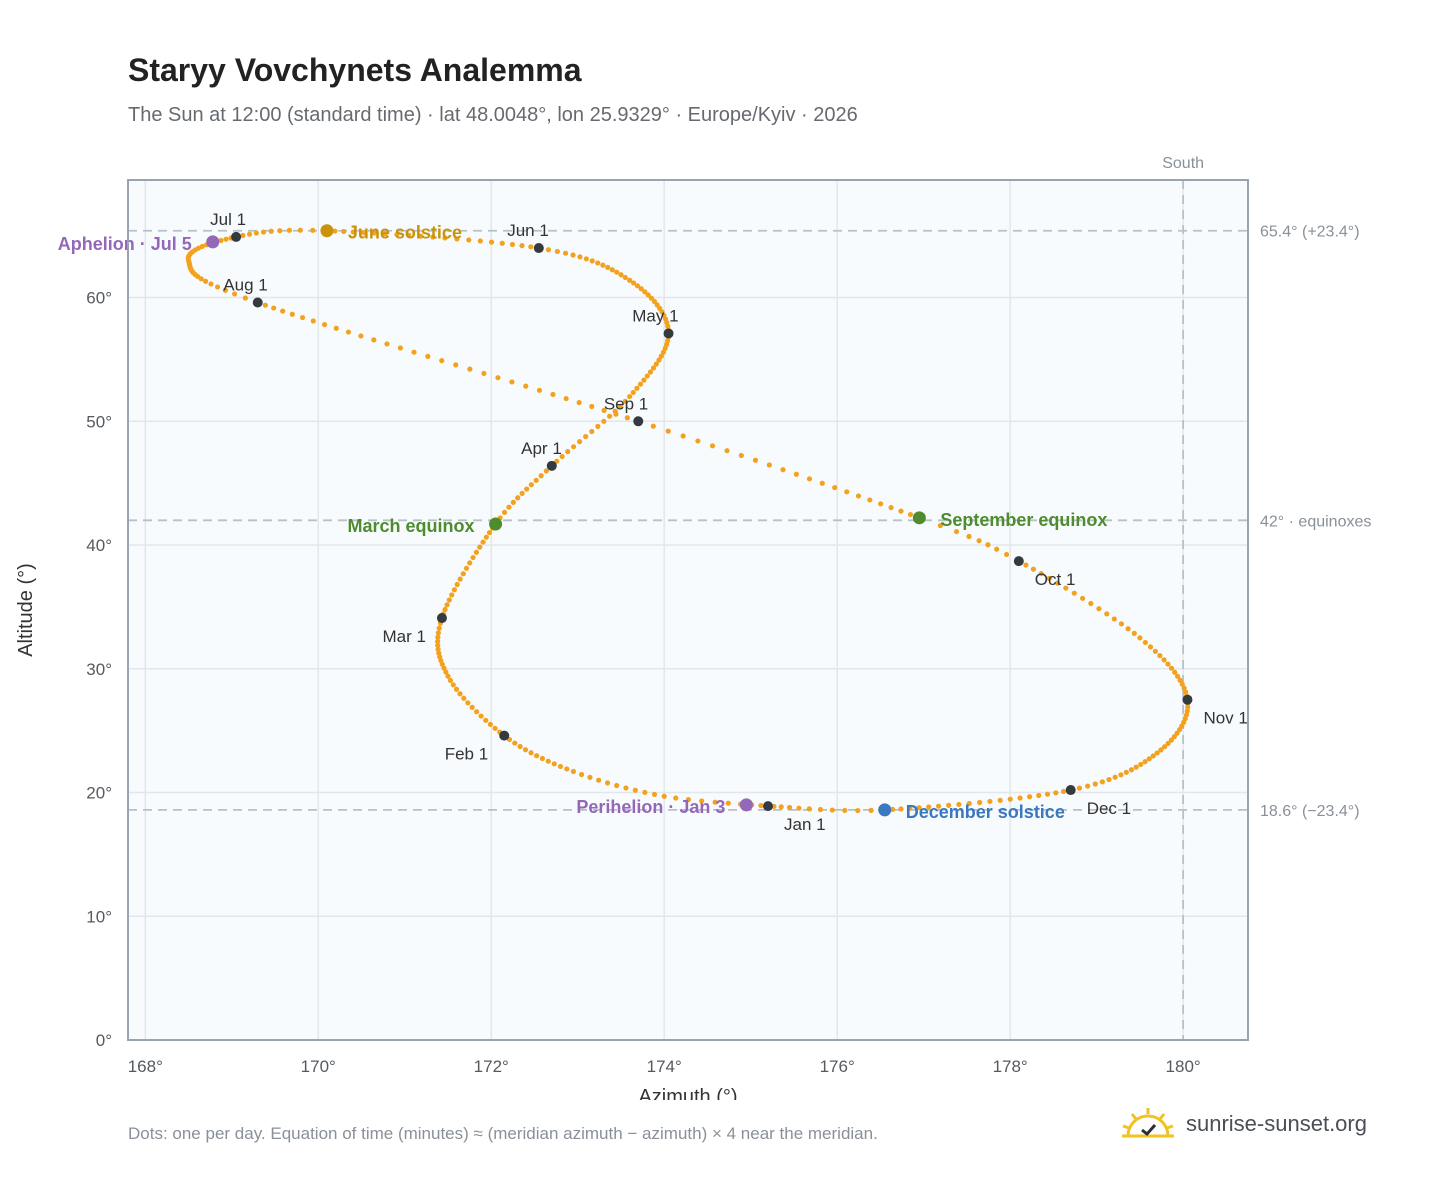 The width and height of the screenshot is (1448, 1188). I want to click on x-tick-label: 168°, so click(145, 1066).